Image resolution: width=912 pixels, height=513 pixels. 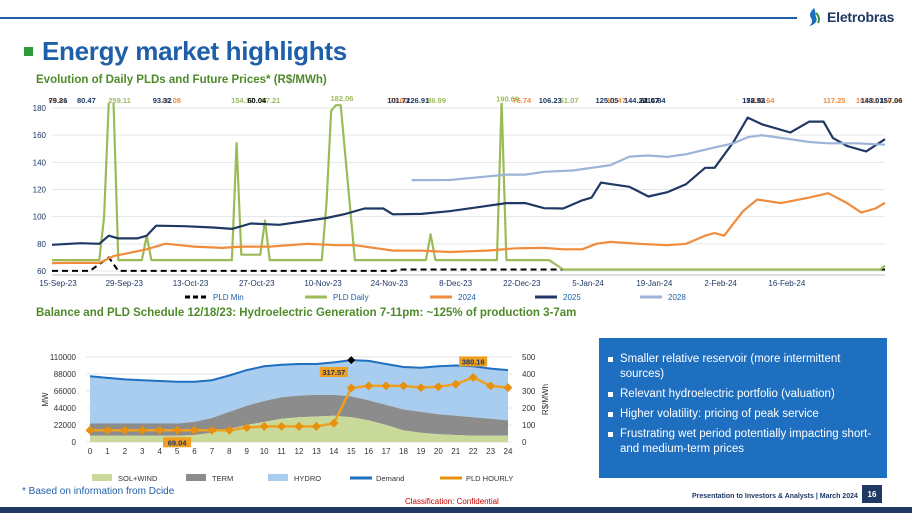 What do you see at coordinates (834, 100) in the screenshot?
I see `data-label: 117.25` at bounding box center [834, 100].